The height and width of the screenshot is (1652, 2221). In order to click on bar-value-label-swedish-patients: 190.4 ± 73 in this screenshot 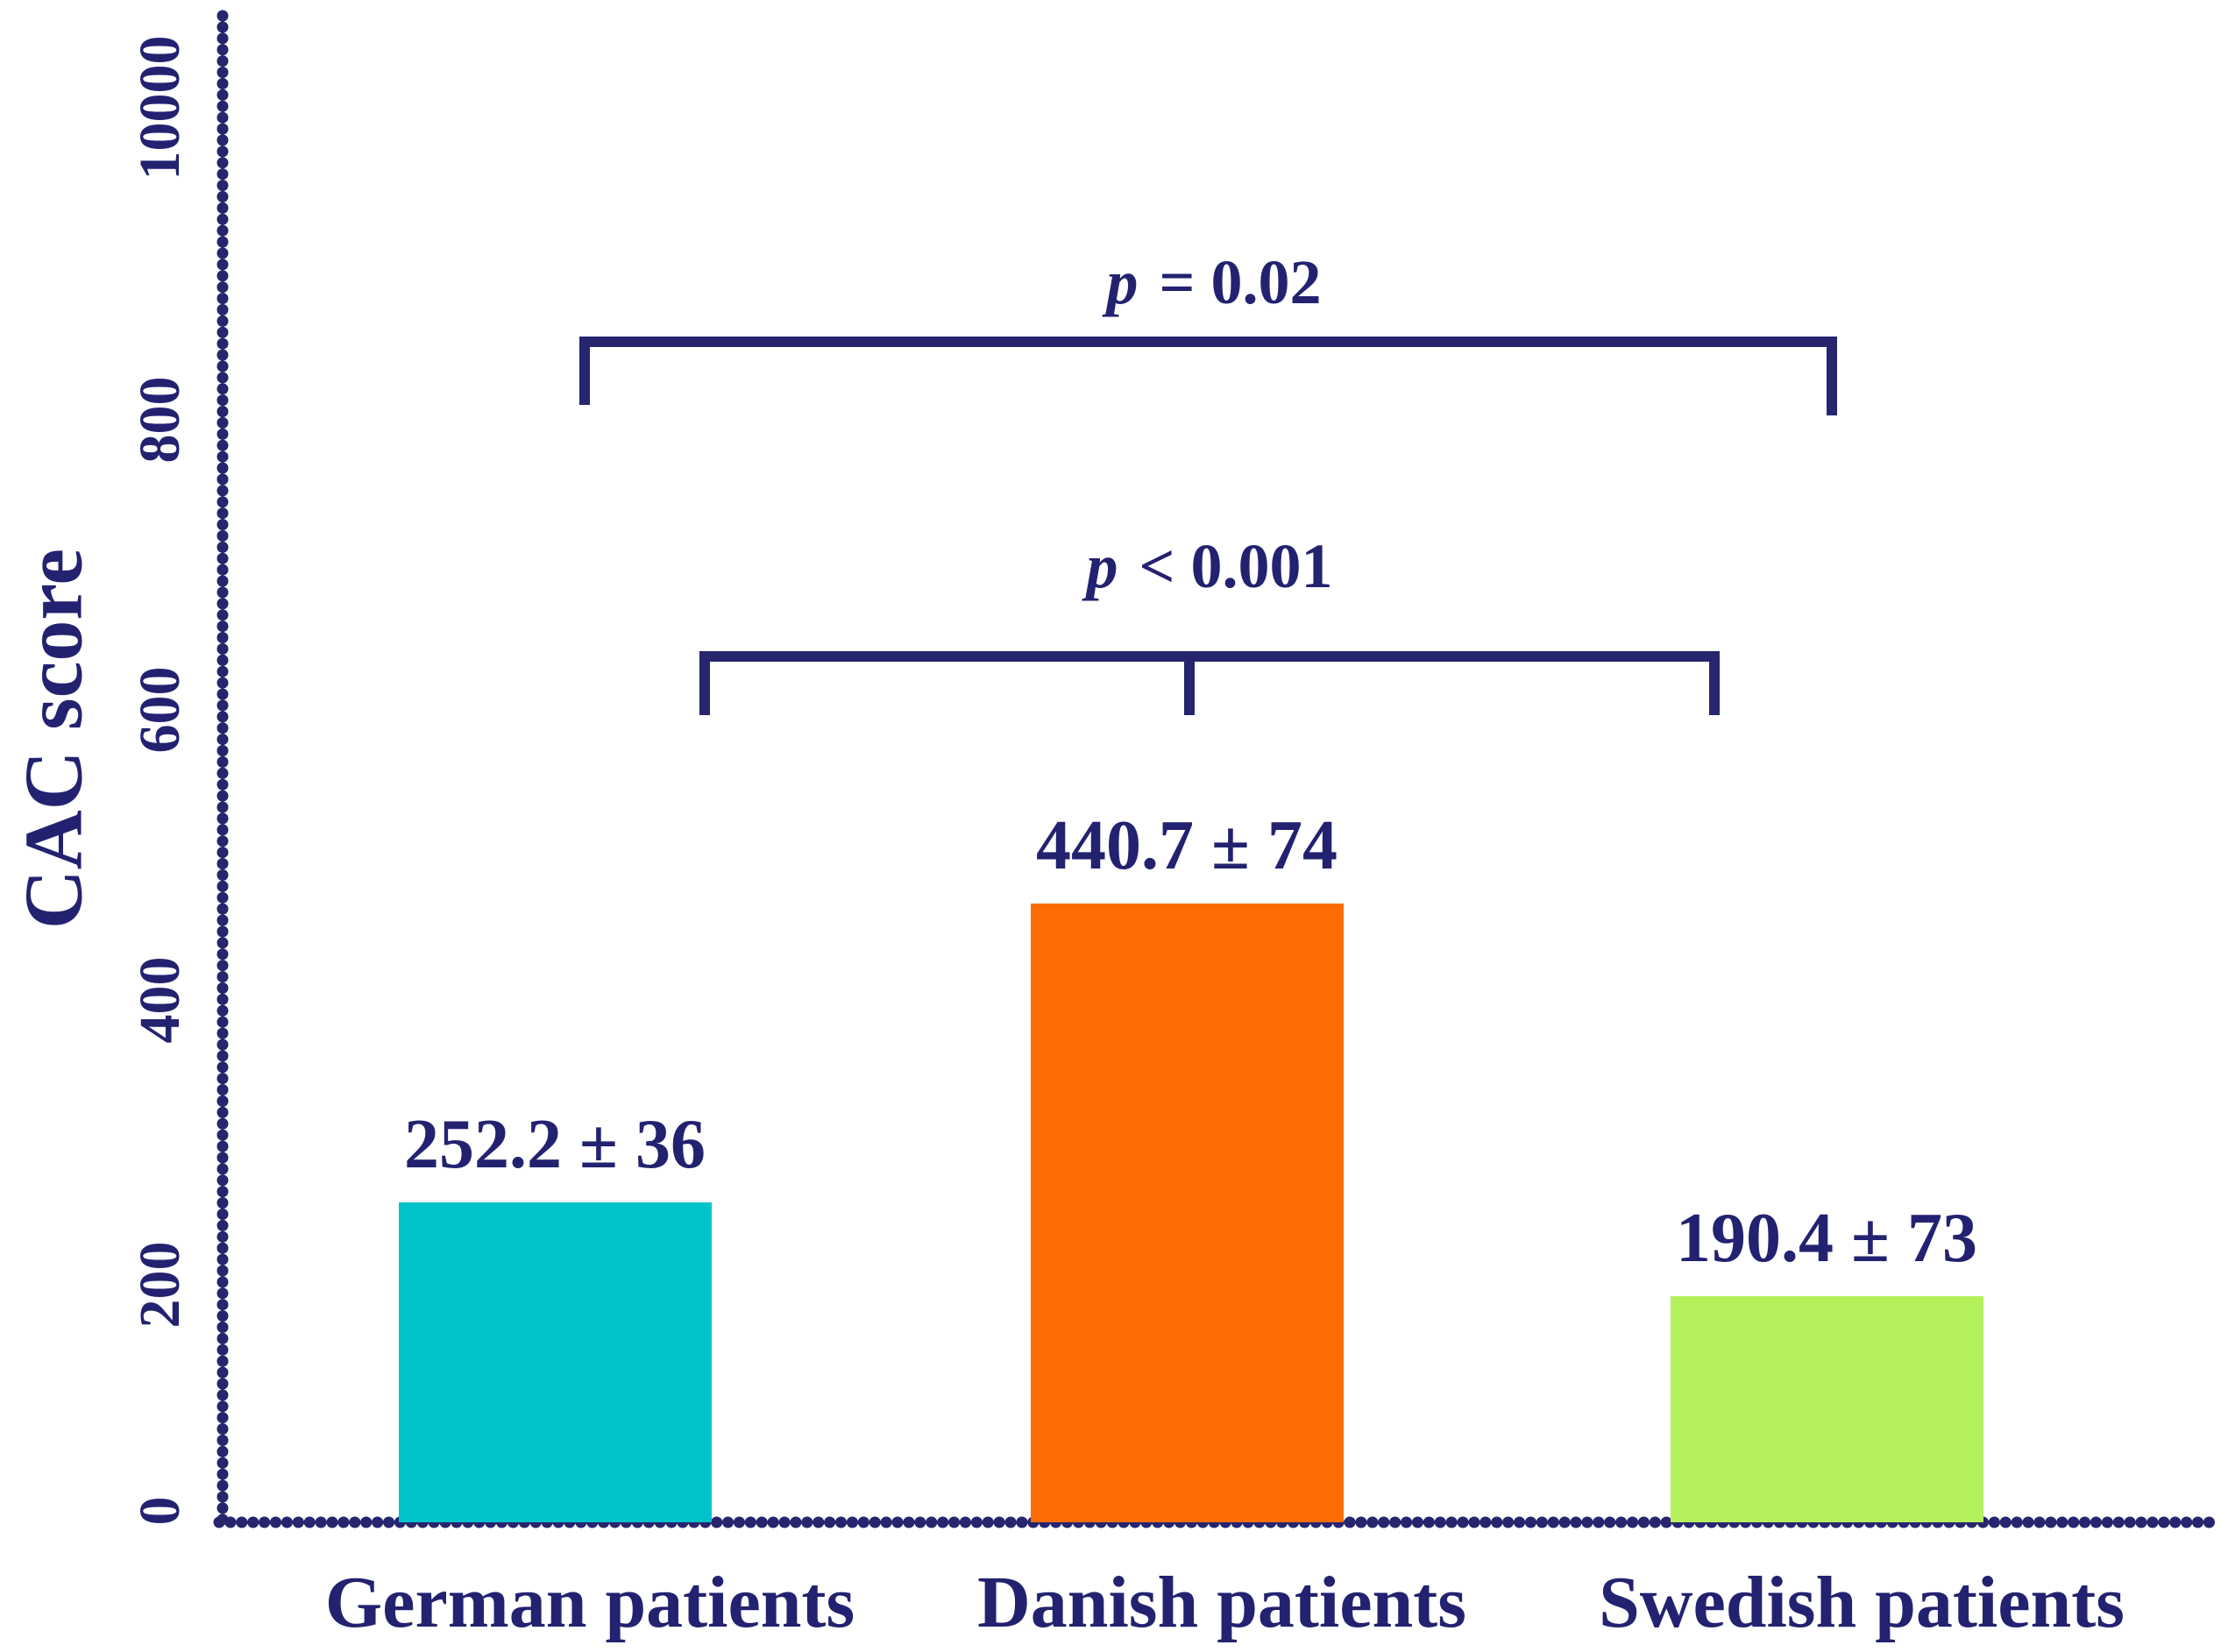, I will do `click(1826, 1238)`.